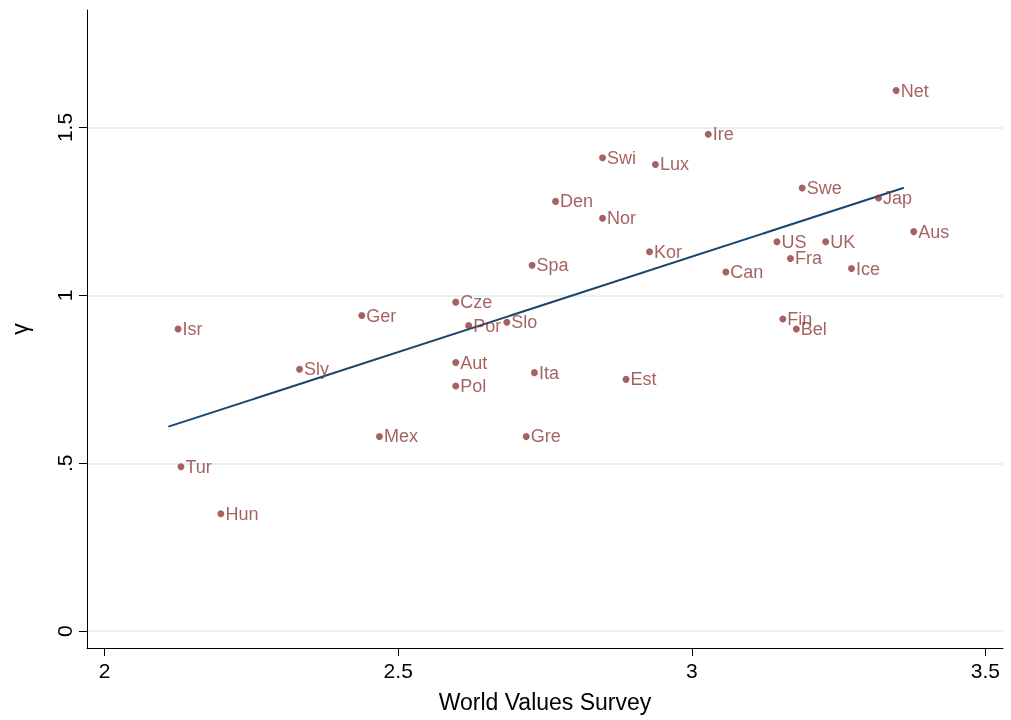 The image size is (1011, 720). Describe the element at coordinates (934, 231) in the screenshot. I see `data-label: Aus` at that location.